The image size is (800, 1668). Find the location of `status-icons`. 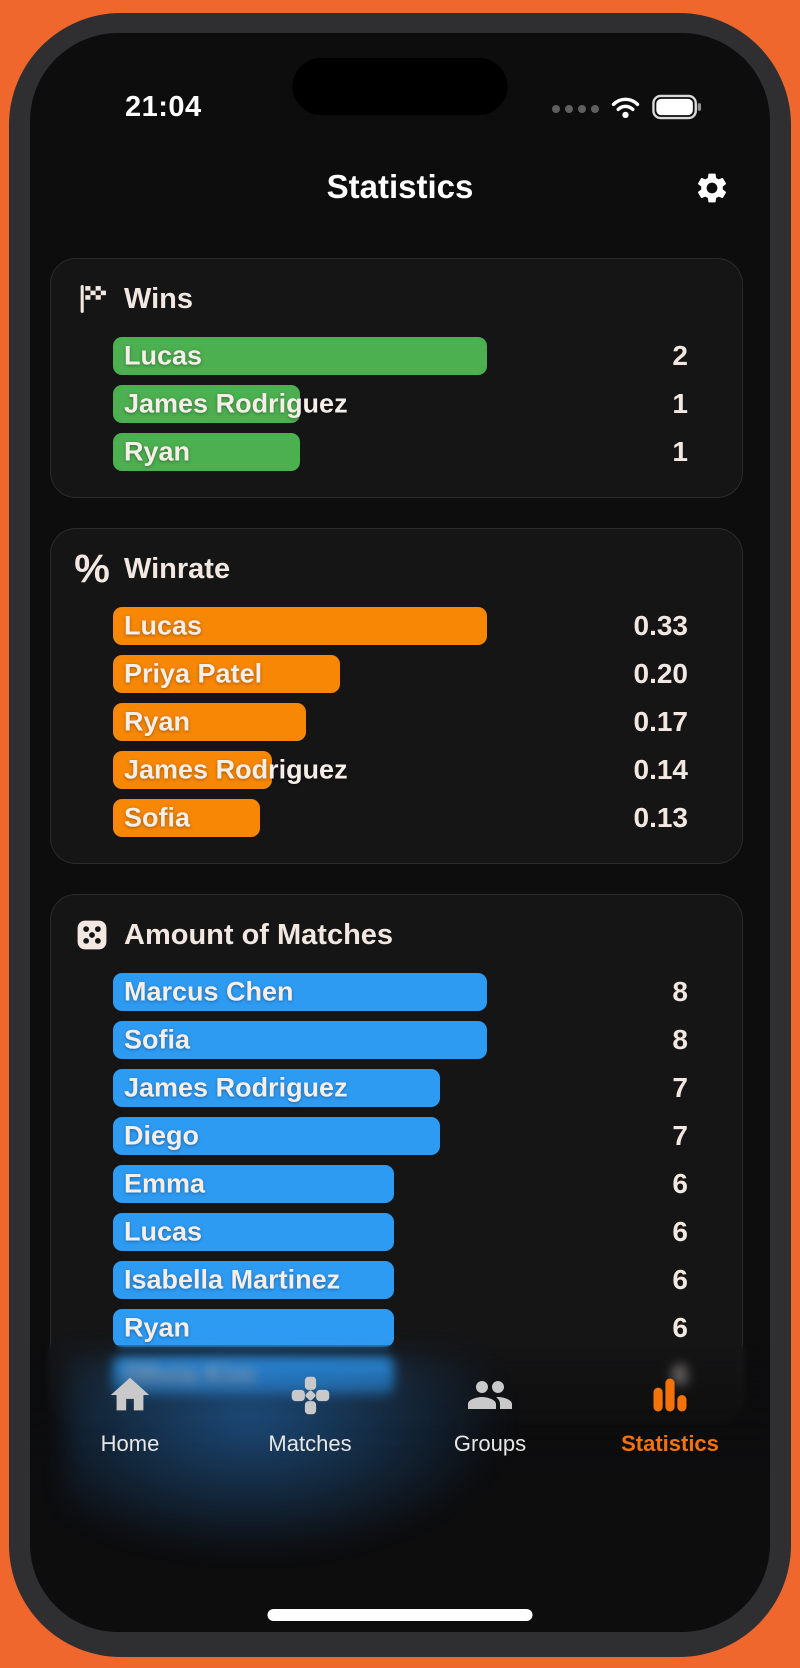

status-icons is located at coordinates (627, 109).